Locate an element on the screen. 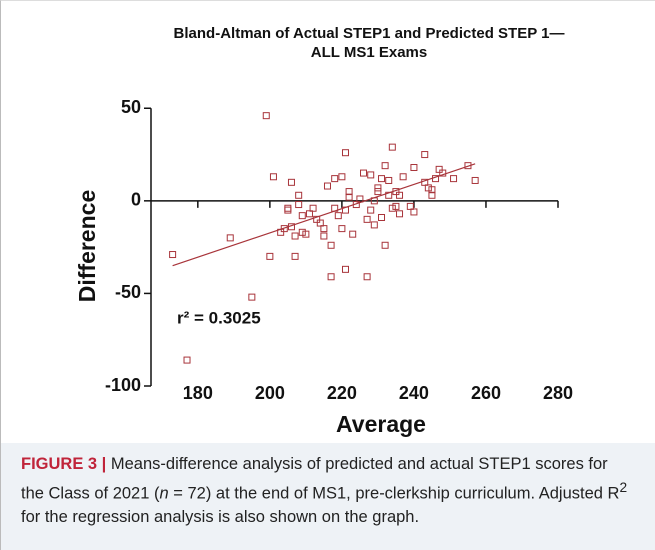 This screenshot has height=550, width=655. caption-text: n is located at coordinates (164, 493).